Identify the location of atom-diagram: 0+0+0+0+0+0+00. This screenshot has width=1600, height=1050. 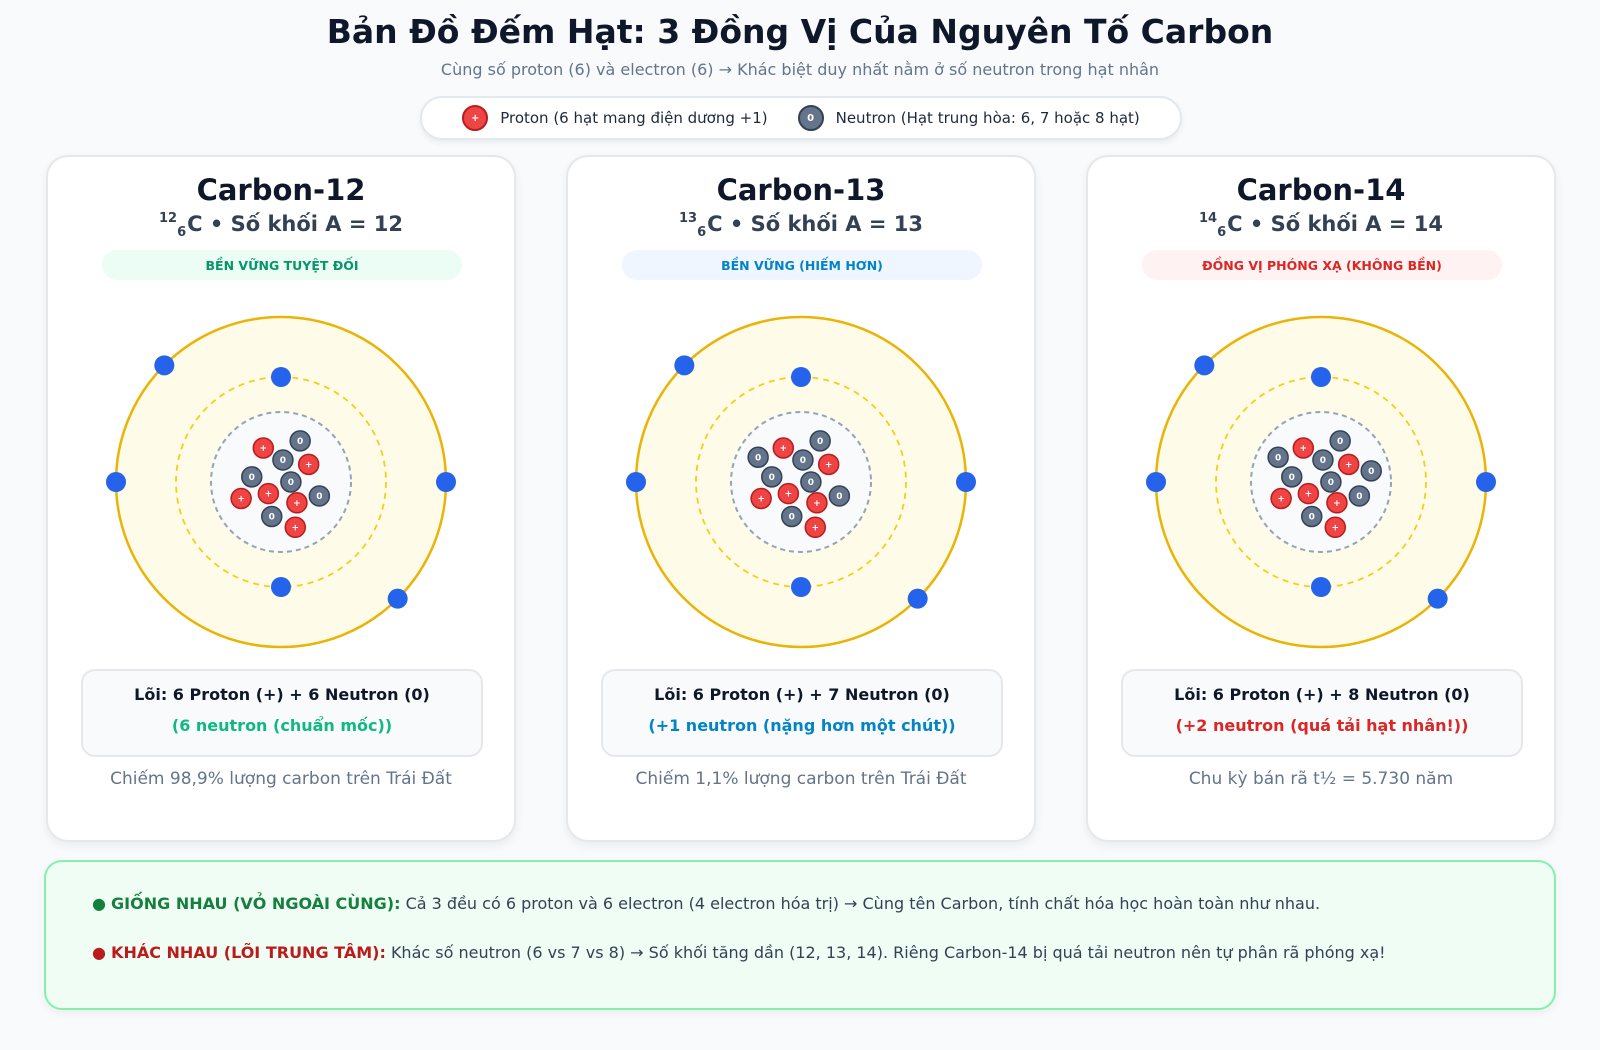
(1321, 482).